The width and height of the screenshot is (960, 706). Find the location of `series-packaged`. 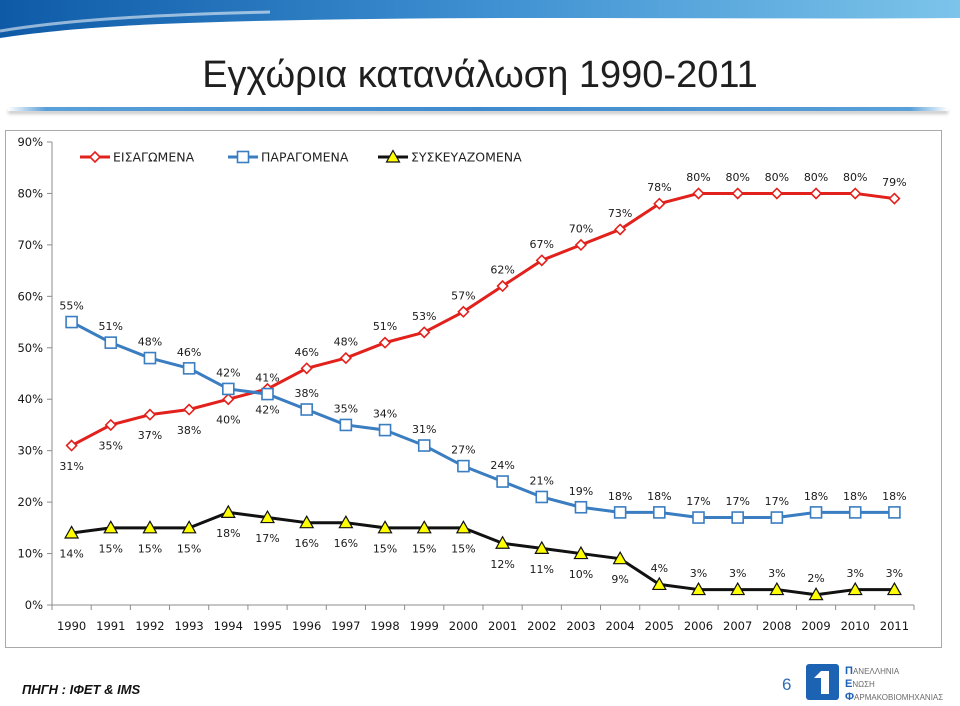

series-packaged is located at coordinates (483, 552).